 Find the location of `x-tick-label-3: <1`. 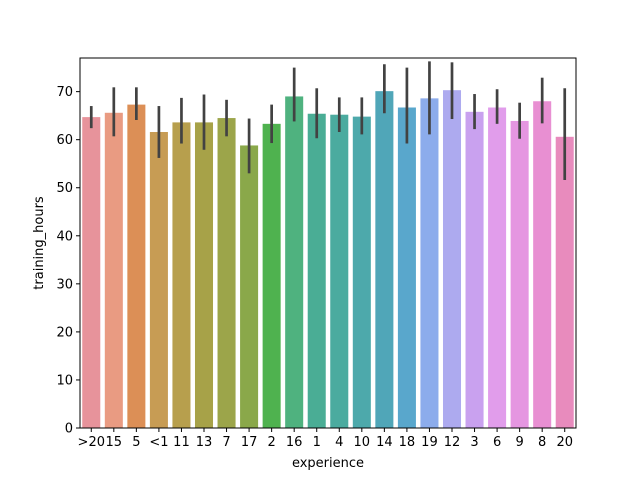

x-tick-label-3: <1 is located at coordinates (158, 442).